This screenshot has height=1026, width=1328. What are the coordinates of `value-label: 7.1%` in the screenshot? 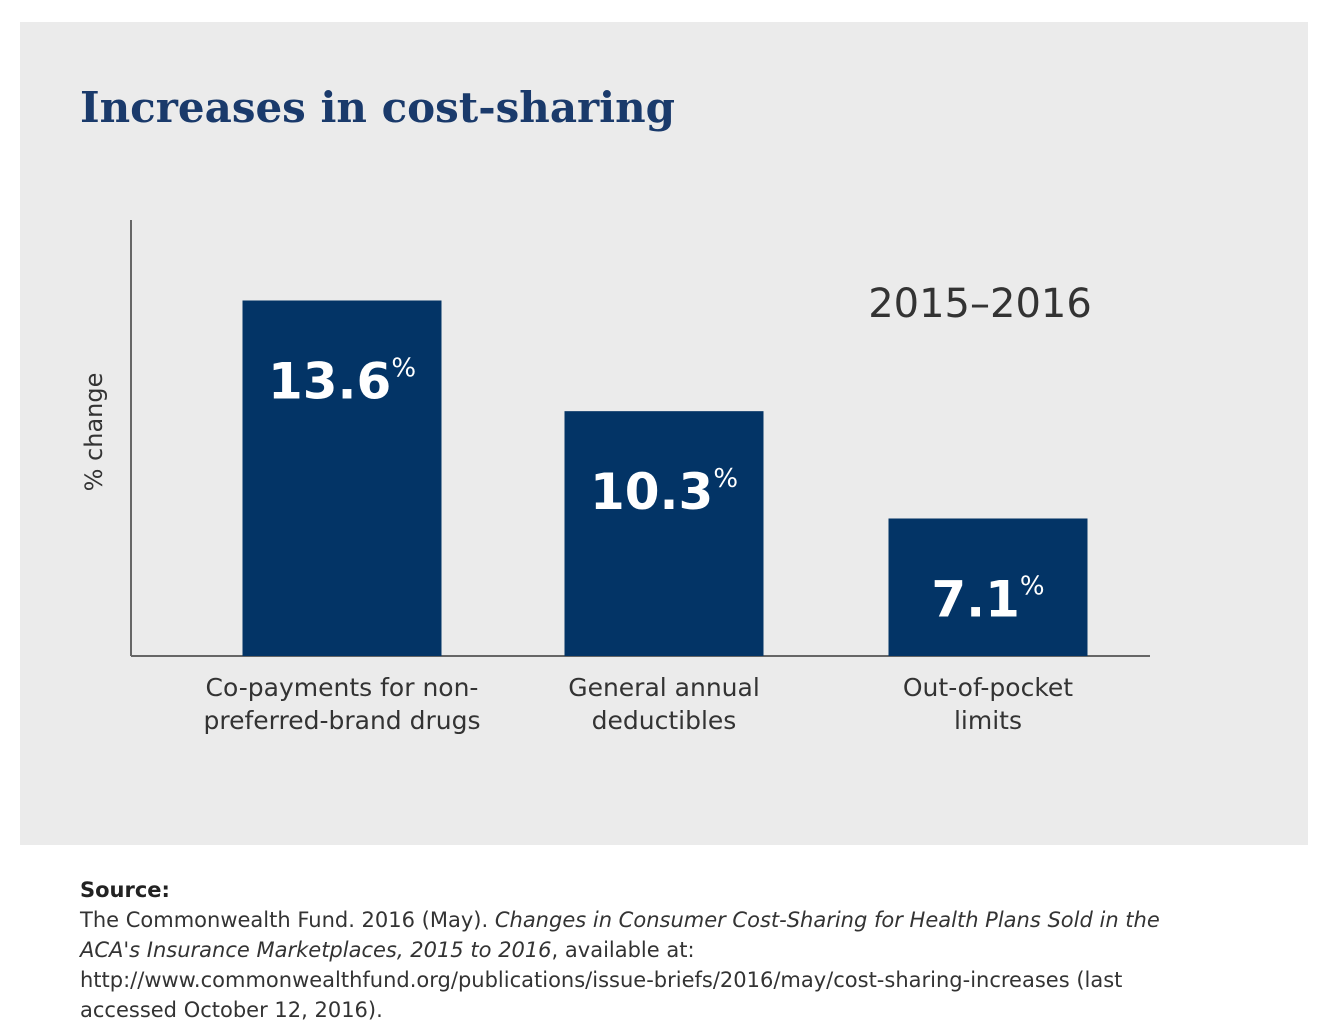 It's located at (987, 599).